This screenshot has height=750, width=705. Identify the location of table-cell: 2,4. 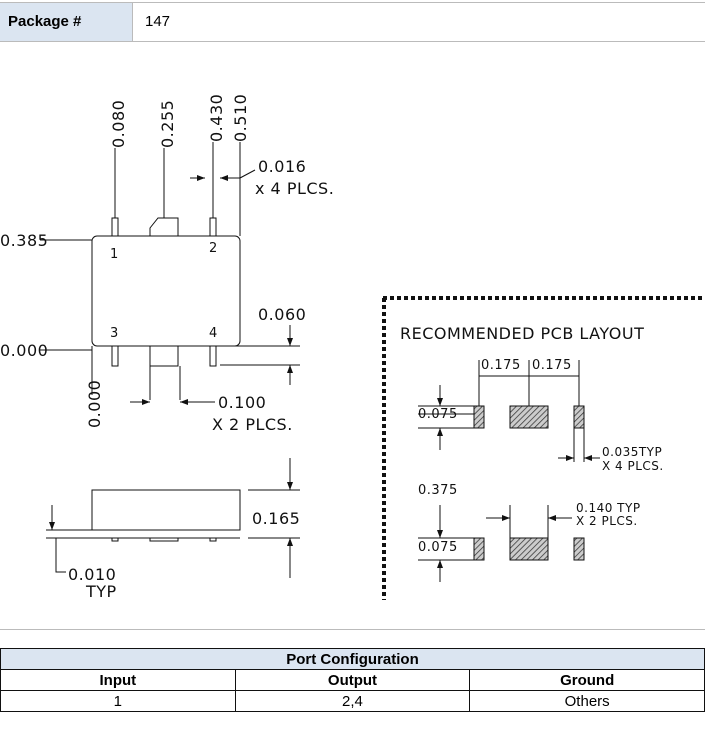
(352, 701).